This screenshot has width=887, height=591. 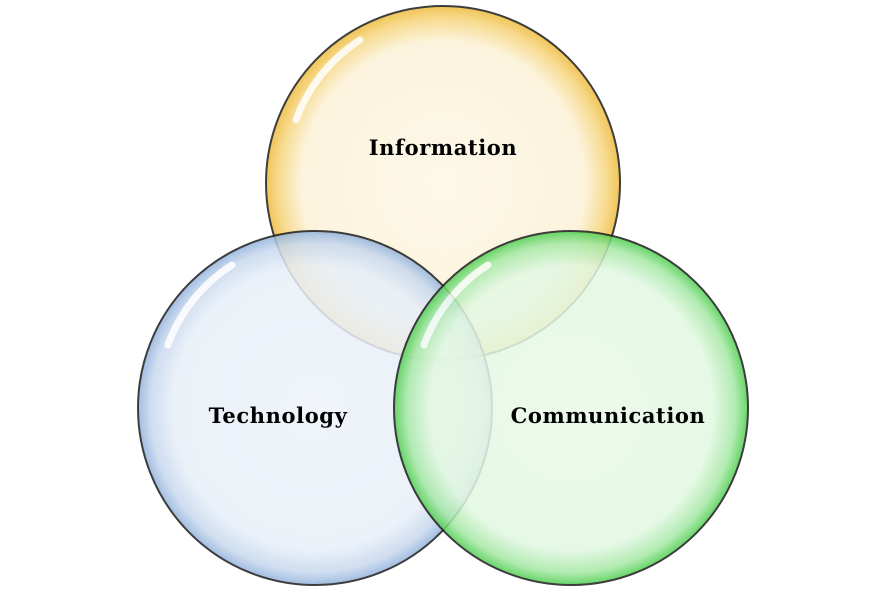 What do you see at coordinates (328, 80) in the screenshot?
I see `information-highlight` at bounding box center [328, 80].